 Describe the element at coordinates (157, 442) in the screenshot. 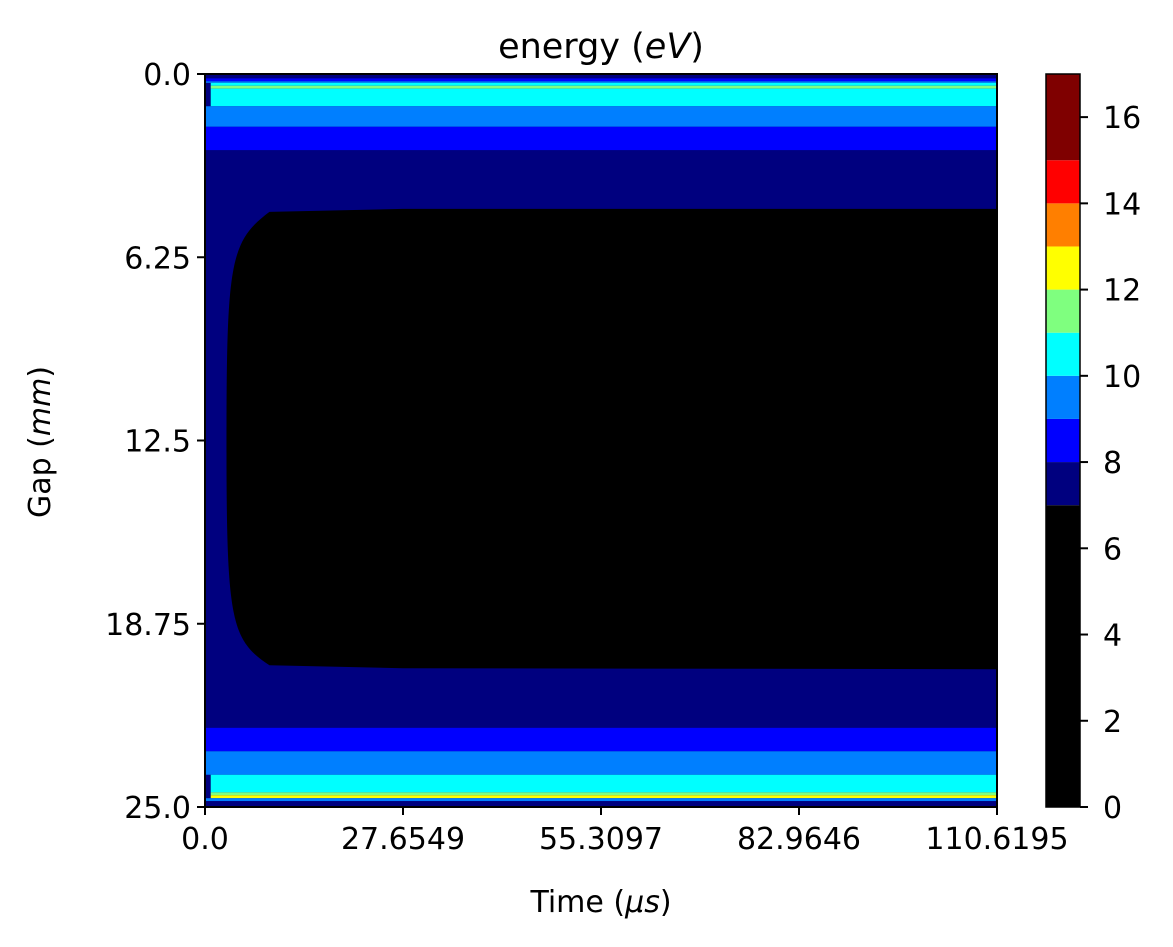

I see `y-tick-label-2: 12.5` at that location.